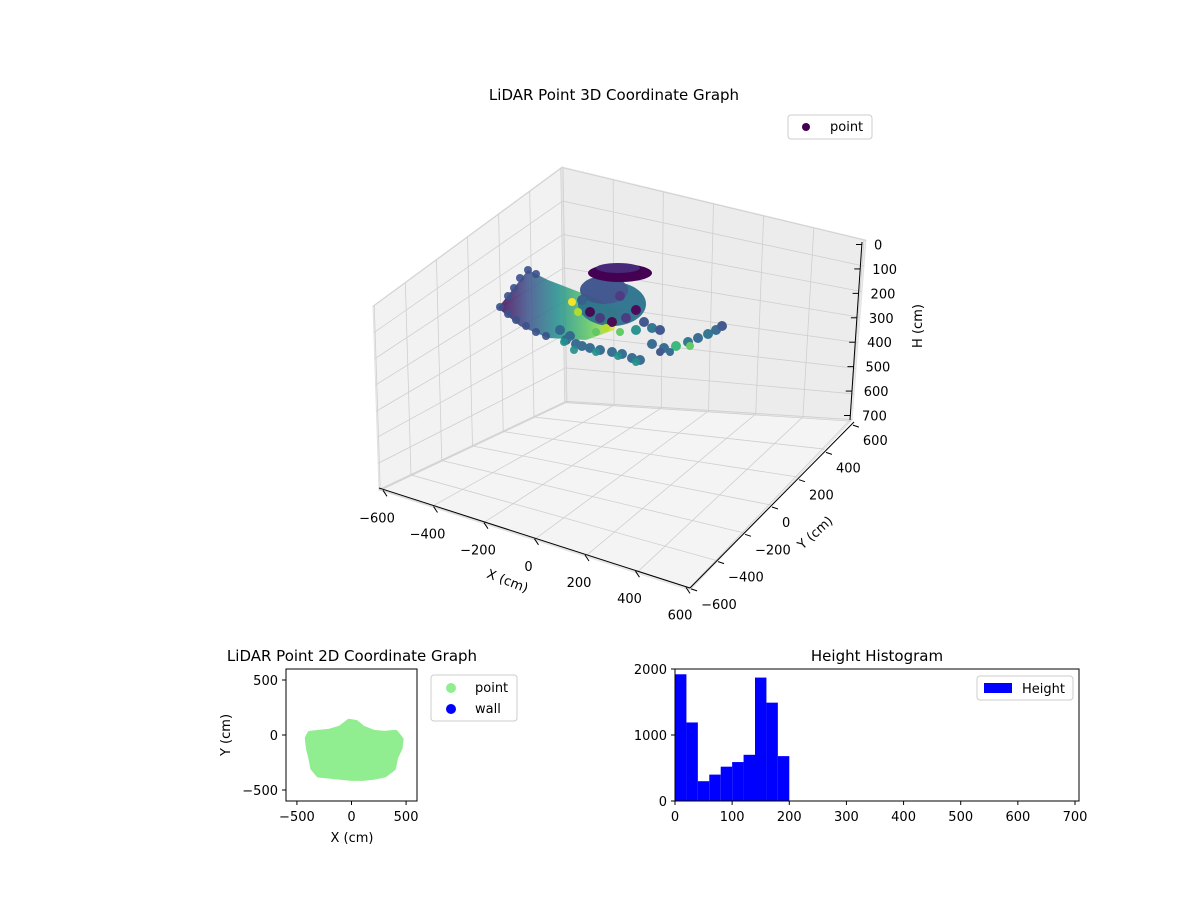  What do you see at coordinates (856, 331) in the screenshot?
I see `chart-3d-zaxis-line` at bounding box center [856, 331].